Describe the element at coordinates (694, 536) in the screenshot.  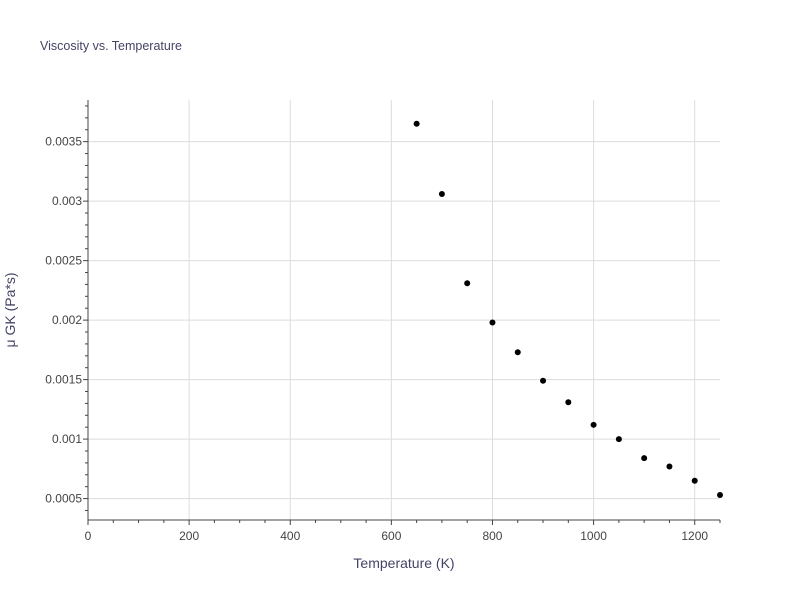
I see `x-tick-label: 1200` at that location.